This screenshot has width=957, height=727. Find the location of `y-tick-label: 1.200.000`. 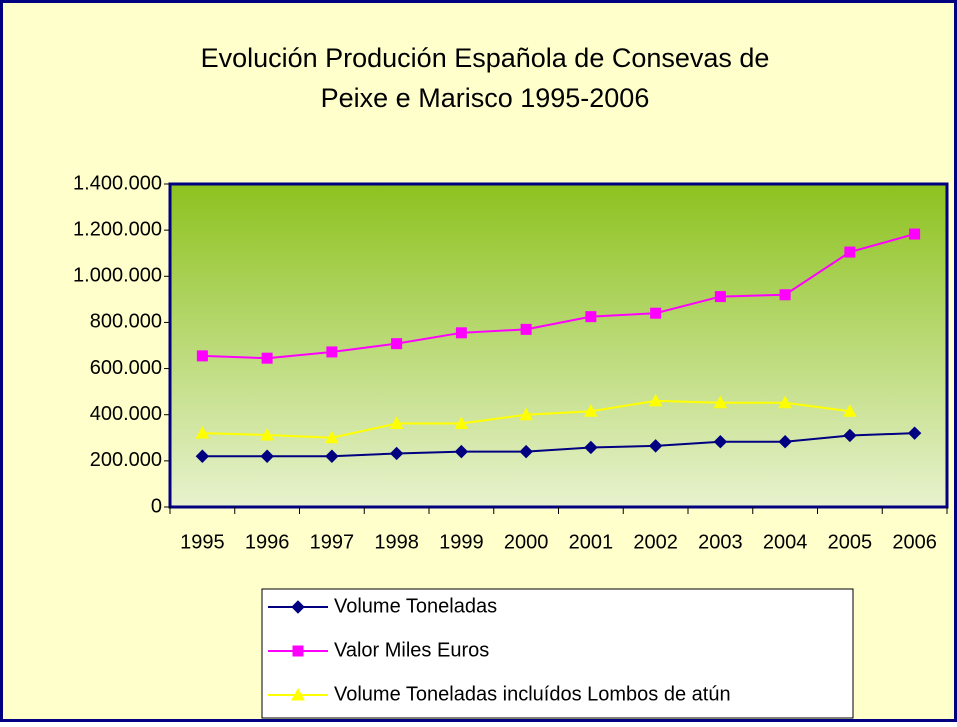

y-tick-label: 1.200.000 is located at coordinates (117, 229).